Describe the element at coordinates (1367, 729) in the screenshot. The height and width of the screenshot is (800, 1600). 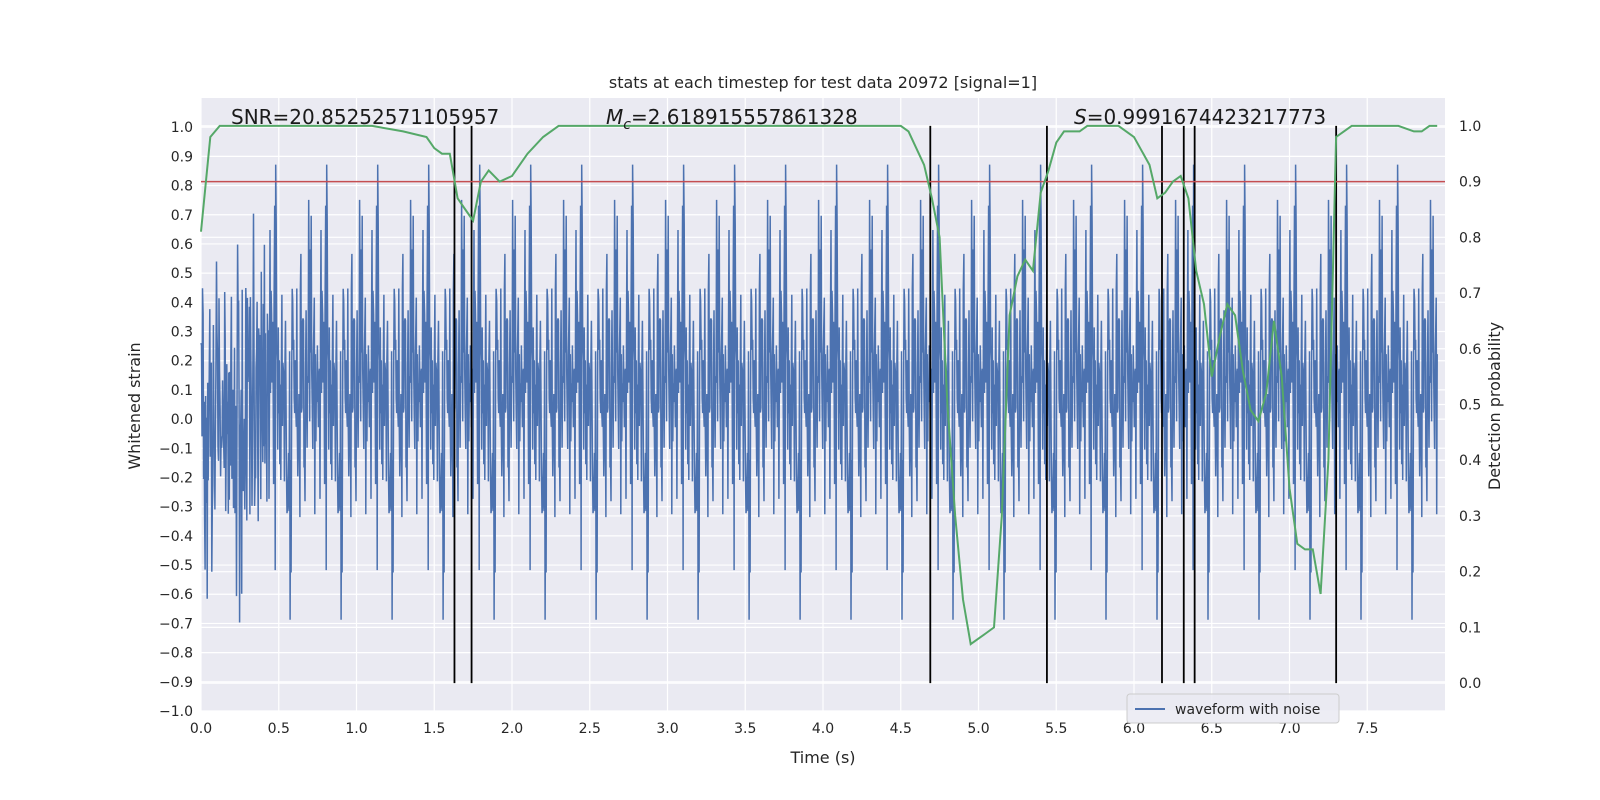
I see `x-tick-label: 7.5` at that location.